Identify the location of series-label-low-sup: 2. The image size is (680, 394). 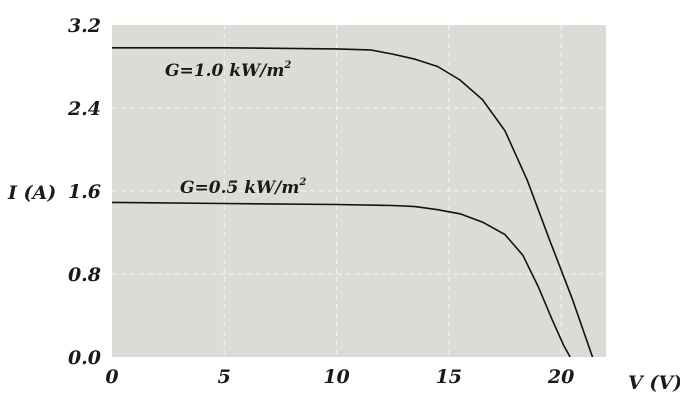
(302, 182).